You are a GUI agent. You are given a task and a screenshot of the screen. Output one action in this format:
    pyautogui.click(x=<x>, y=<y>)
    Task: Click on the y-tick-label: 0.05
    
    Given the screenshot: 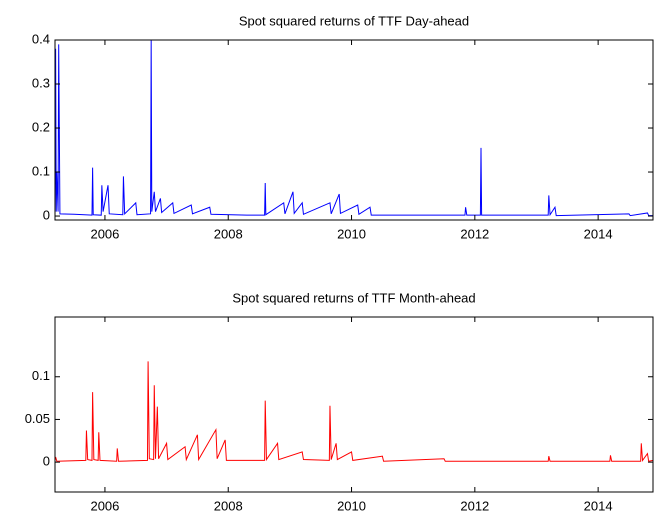 What is the action you would take?
    pyautogui.click(x=37, y=418)
    